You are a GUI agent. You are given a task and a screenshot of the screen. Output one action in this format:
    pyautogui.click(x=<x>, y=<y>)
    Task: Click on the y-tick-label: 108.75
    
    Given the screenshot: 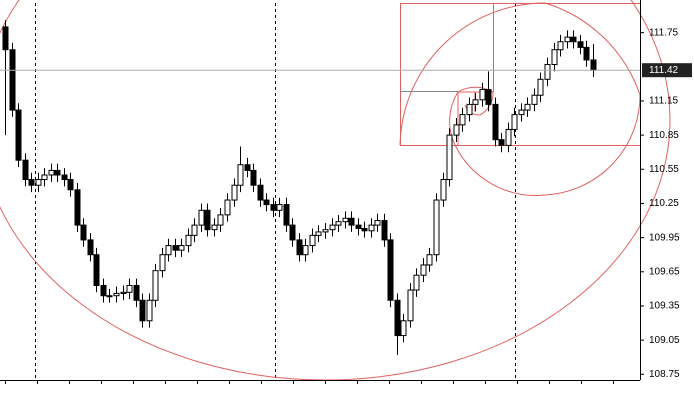 What is the action you would take?
    pyautogui.click(x=664, y=374)
    